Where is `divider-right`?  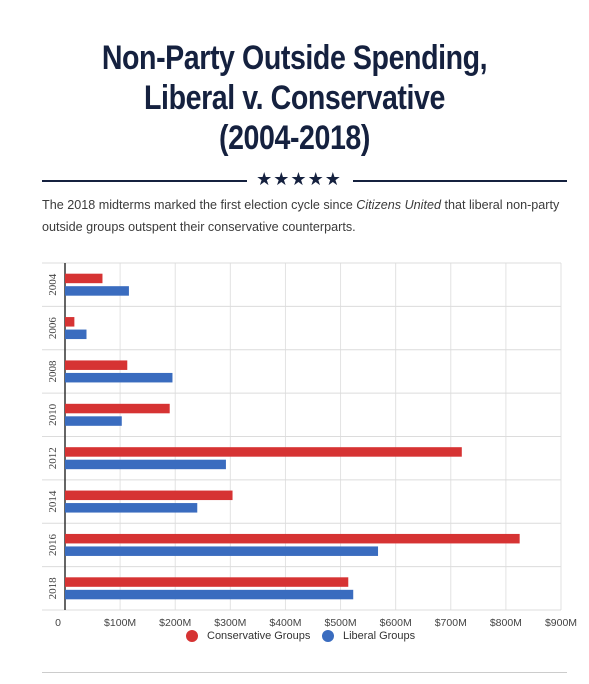
divider-right is located at coordinates (460, 181).